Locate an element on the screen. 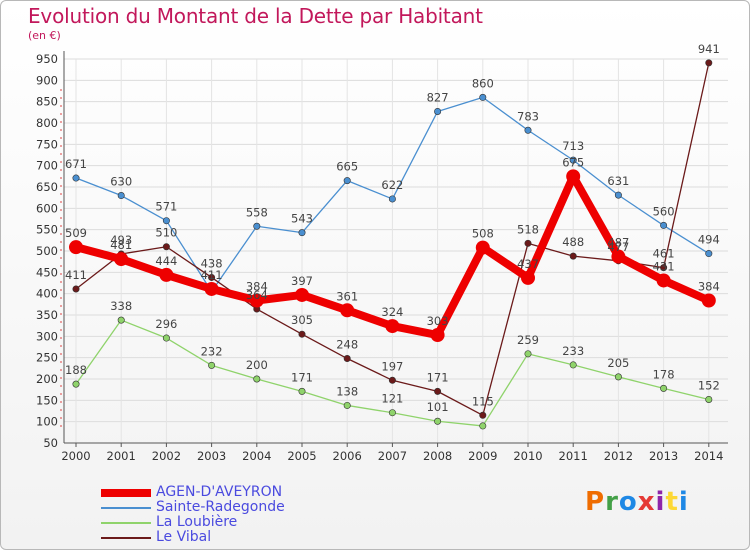 This screenshot has width=750, height=550. proxiti-logo: Proxiti is located at coordinates (637, 502).